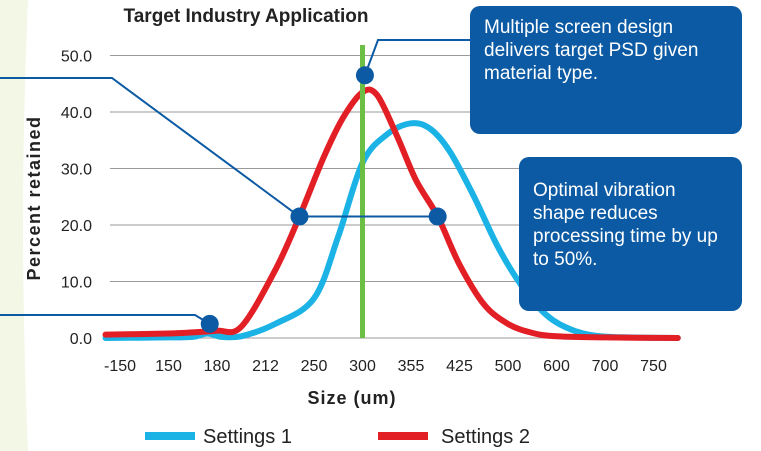  What do you see at coordinates (76, 226) in the screenshot?
I see `y-tick-label: 20.0` at bounding box center [76, 226].